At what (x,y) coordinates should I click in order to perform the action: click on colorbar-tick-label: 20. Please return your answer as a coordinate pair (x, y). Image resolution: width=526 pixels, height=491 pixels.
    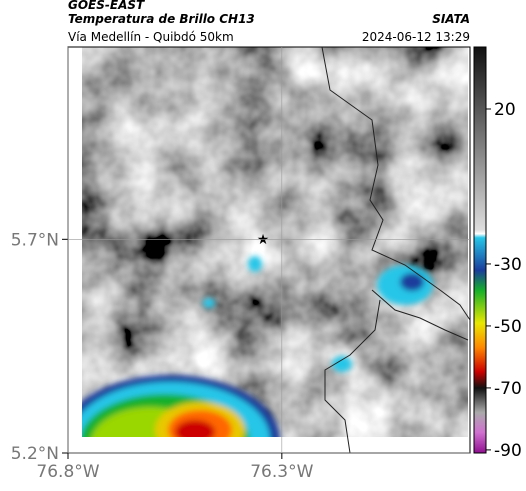
    Looking at the image, I should click on (505, 110).